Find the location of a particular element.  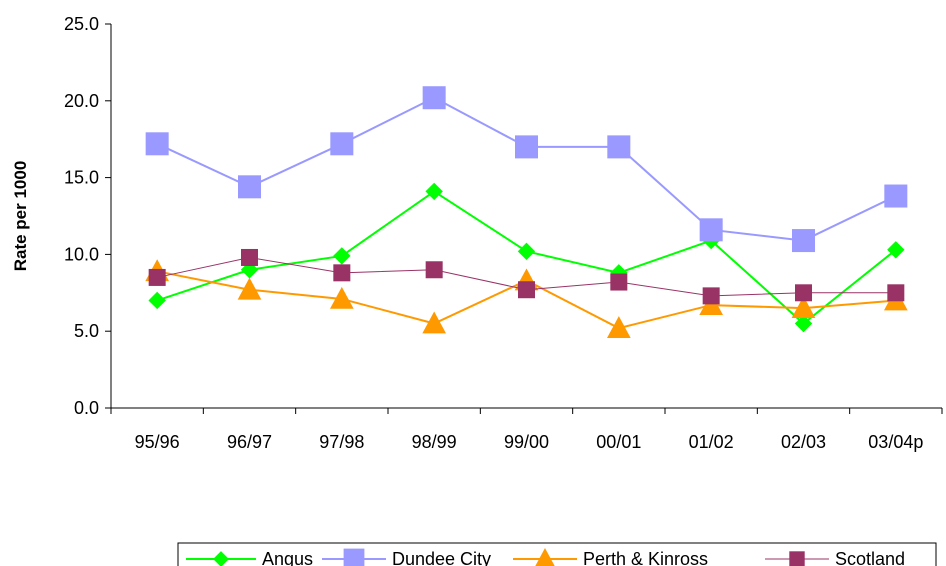

y-tick-label: 0.0 is located at coordinates (86, 408).